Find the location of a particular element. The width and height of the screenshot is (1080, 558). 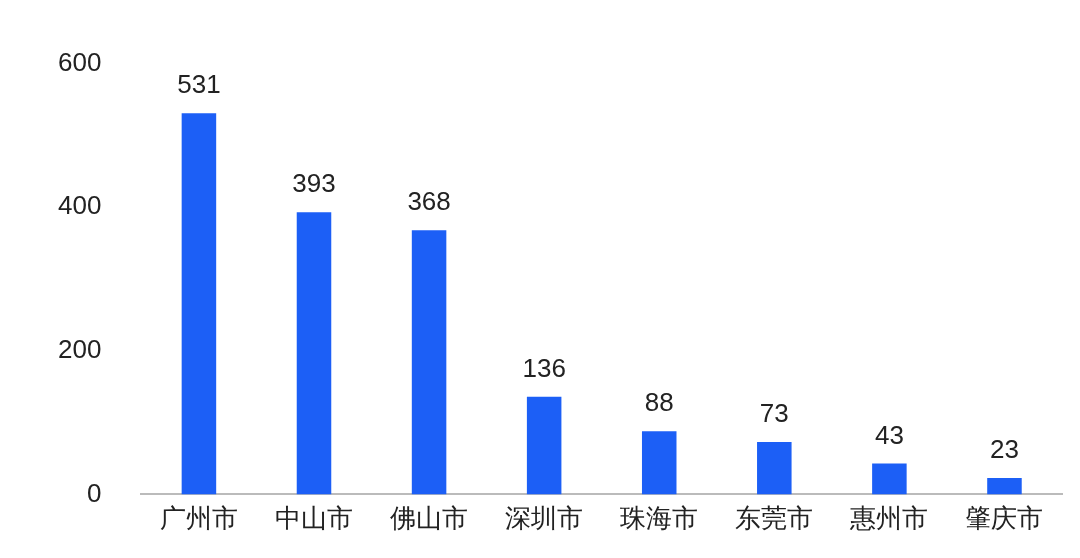

y-tick-label: 400 is located at coordinates (79, 205).